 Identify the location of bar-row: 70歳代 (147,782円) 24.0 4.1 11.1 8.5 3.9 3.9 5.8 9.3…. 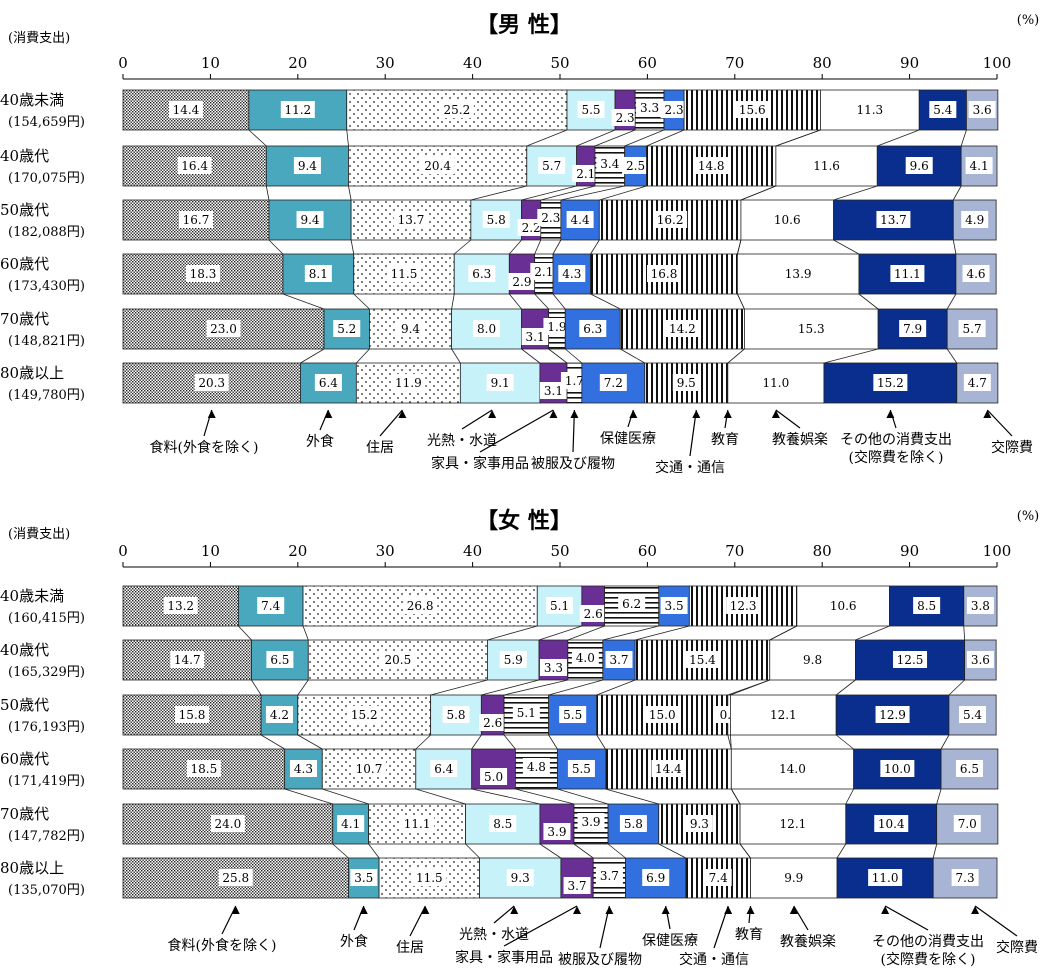
(499, 824).